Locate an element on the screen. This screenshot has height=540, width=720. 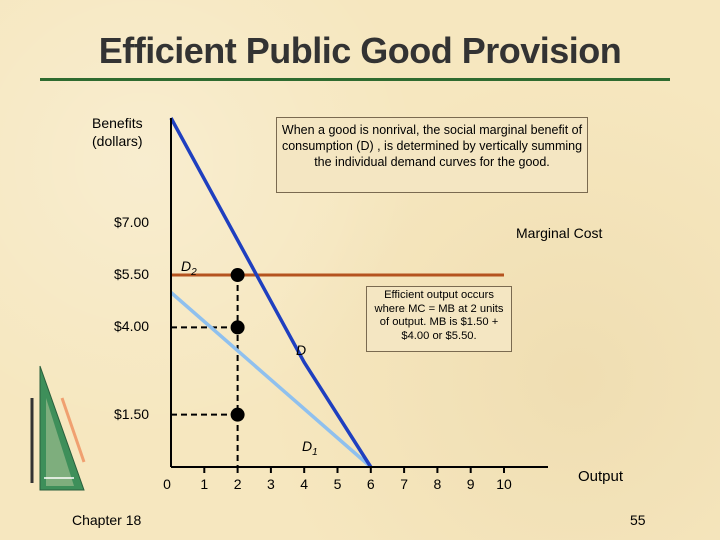
d-label: D is located at coordinates (301, 350).